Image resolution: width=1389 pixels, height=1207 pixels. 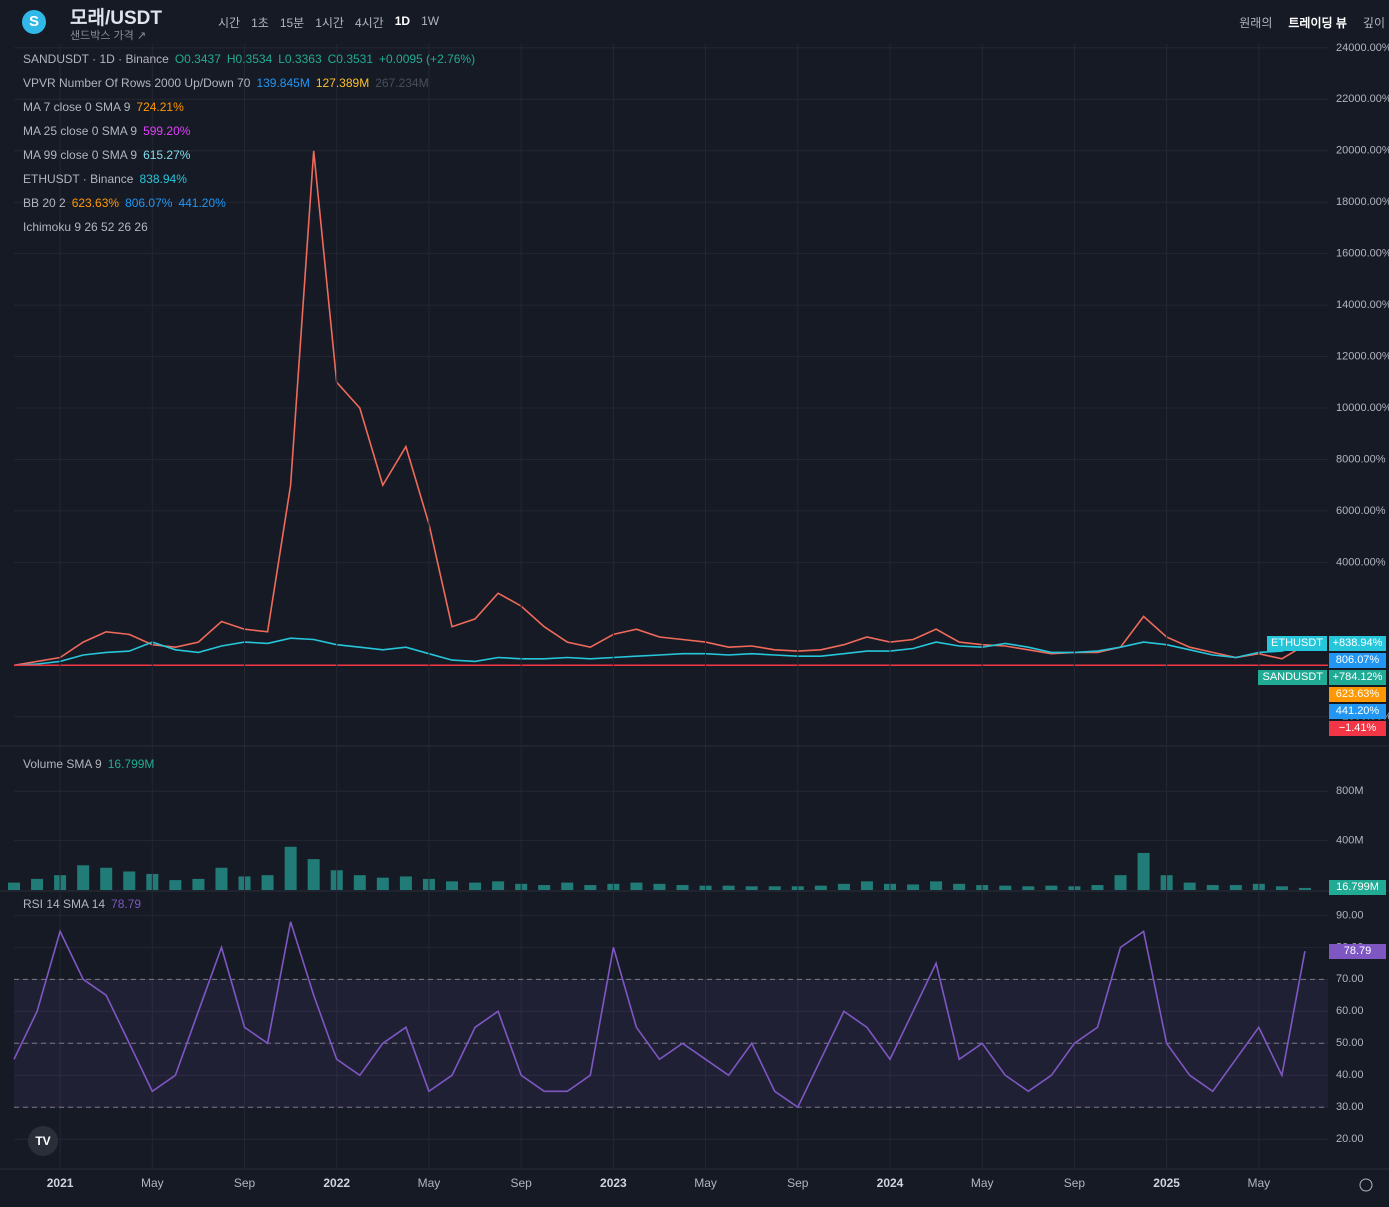 I want to click on legend-row: BB 20 2 623.63% 806.07% 441.20%, so click(x=252, y=203).